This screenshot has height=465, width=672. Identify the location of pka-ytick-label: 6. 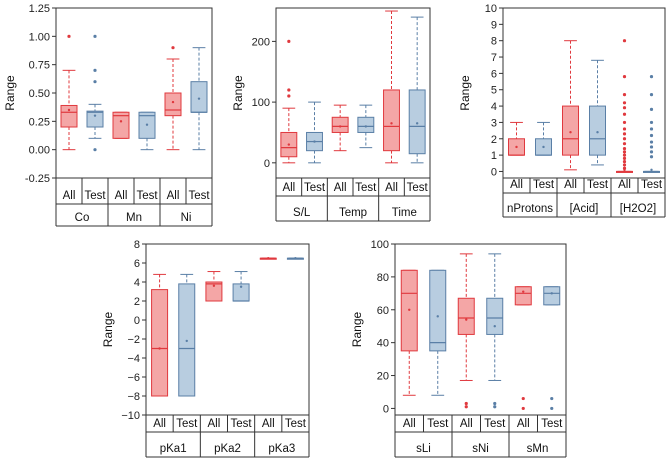
(137, 264).